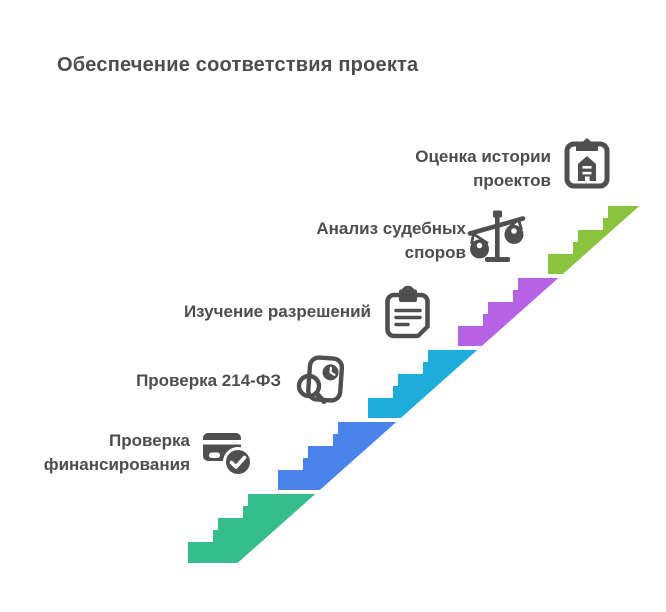  Describe the element at coordinates (116, 464) in the screenshot. I see `step-label-1-line-2: финансирования` at that location.